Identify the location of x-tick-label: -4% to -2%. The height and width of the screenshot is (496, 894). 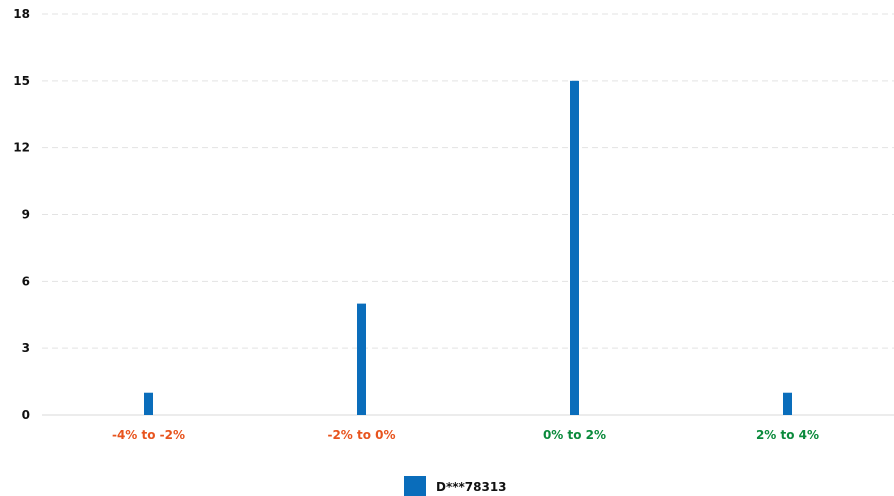
(148, 435).